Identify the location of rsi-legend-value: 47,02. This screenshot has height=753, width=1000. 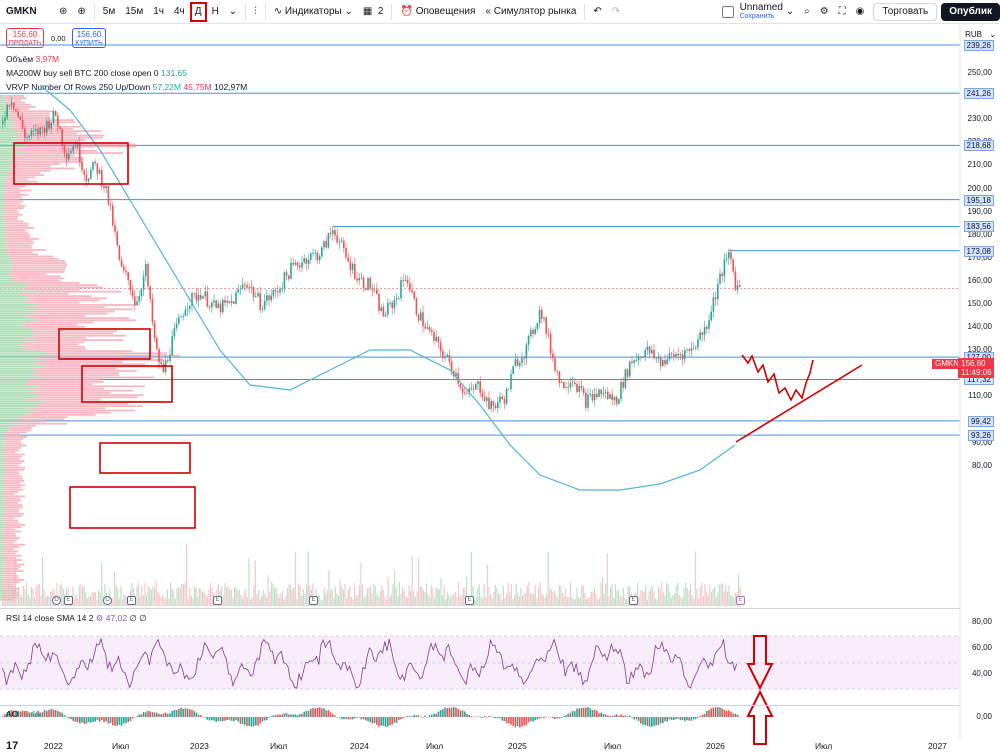
(116, 618).